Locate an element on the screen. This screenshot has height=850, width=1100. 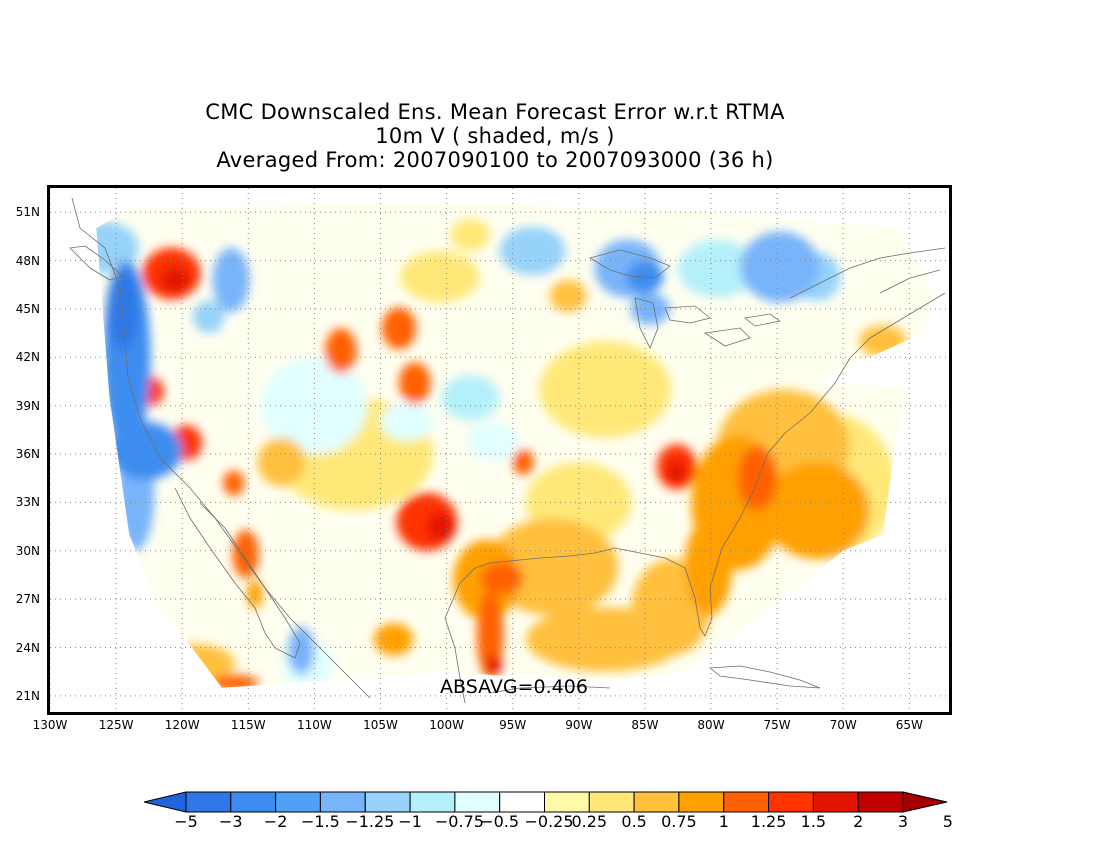
mexico-gulf-coastline is located at coordinates (527, 660).